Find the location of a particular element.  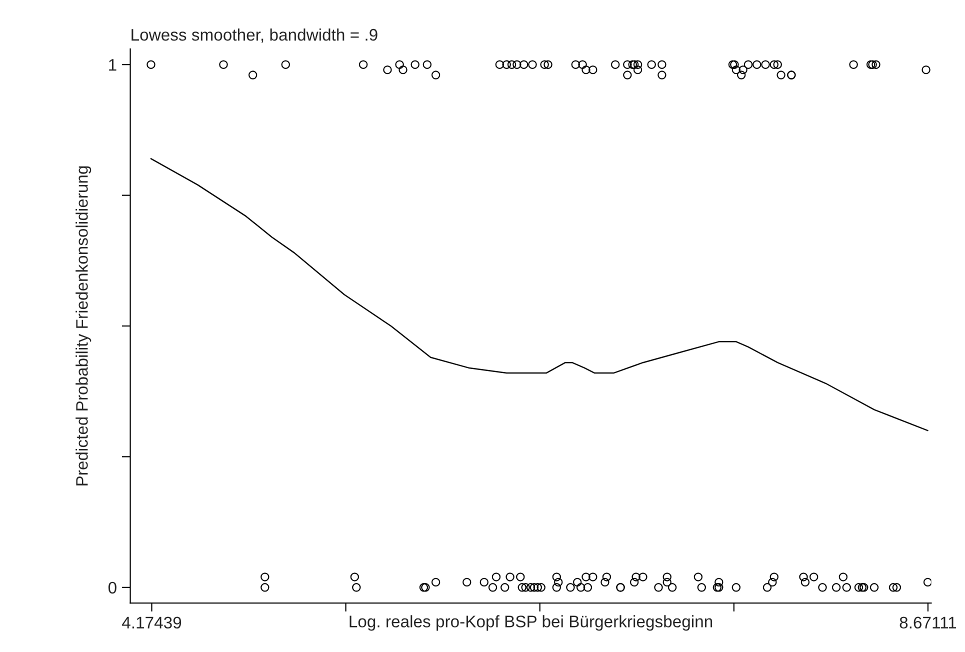

x-axis-title: Log. reales pro-Kopf BSP bei Bürgerkriegsbeginn is located at coordinates (531, 623).